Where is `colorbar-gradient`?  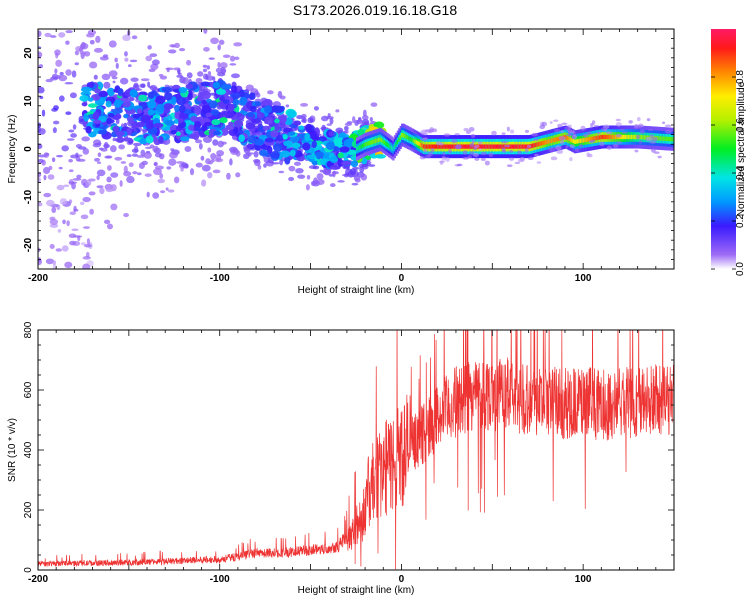
colorbar-gradient is located at coordinates (723, 149).